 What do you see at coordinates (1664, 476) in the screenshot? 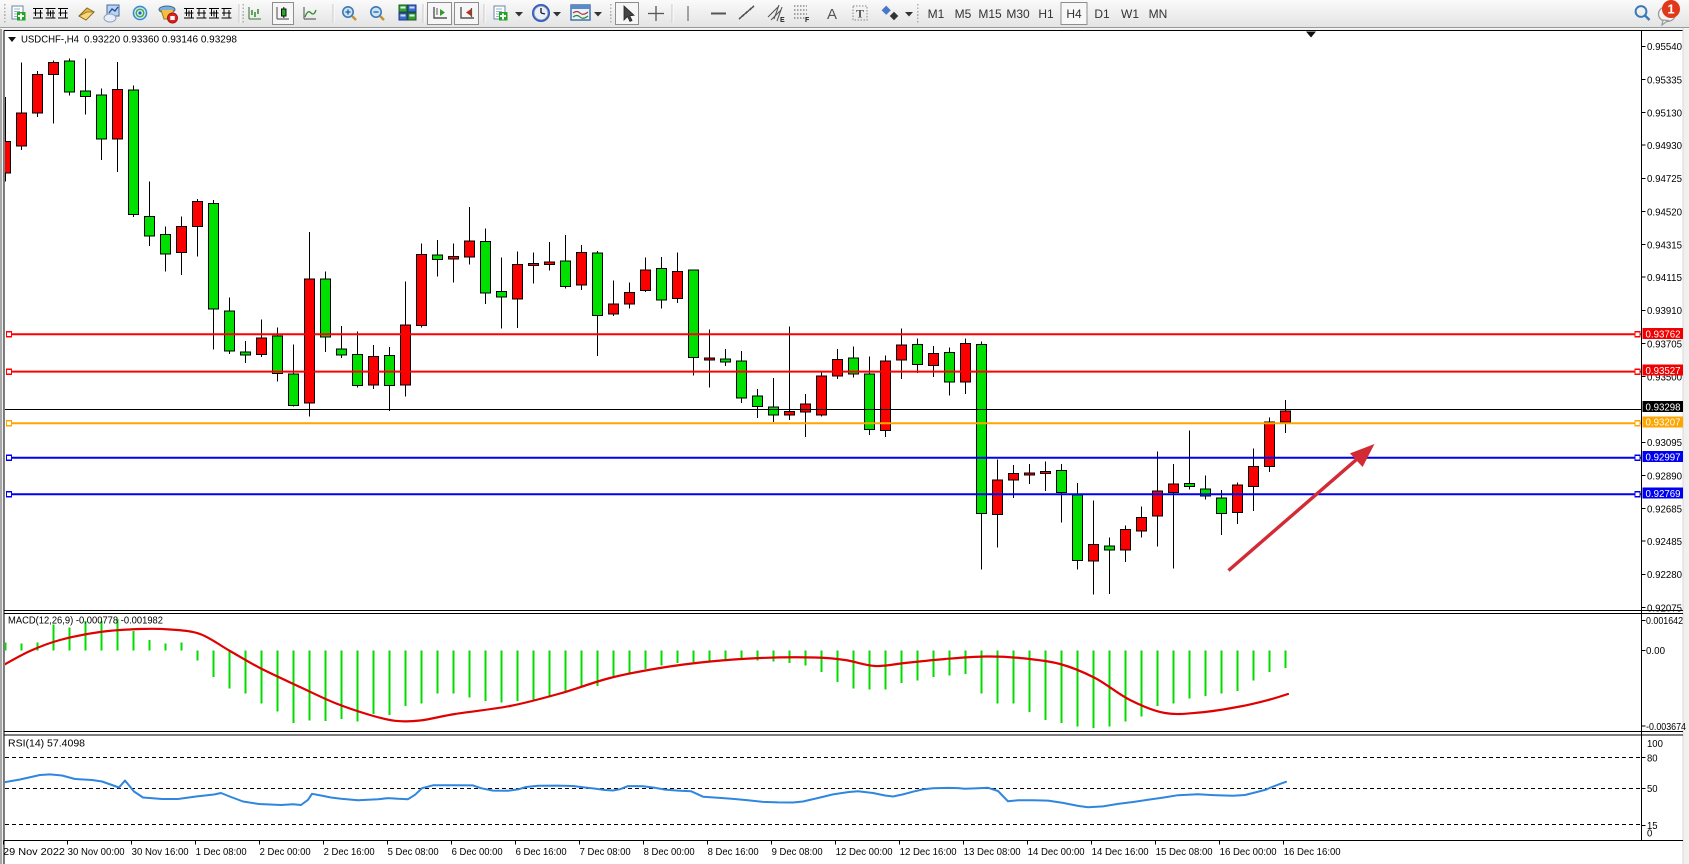
I see `svg-text: 0.92890` at bounding box center [1664, 476].